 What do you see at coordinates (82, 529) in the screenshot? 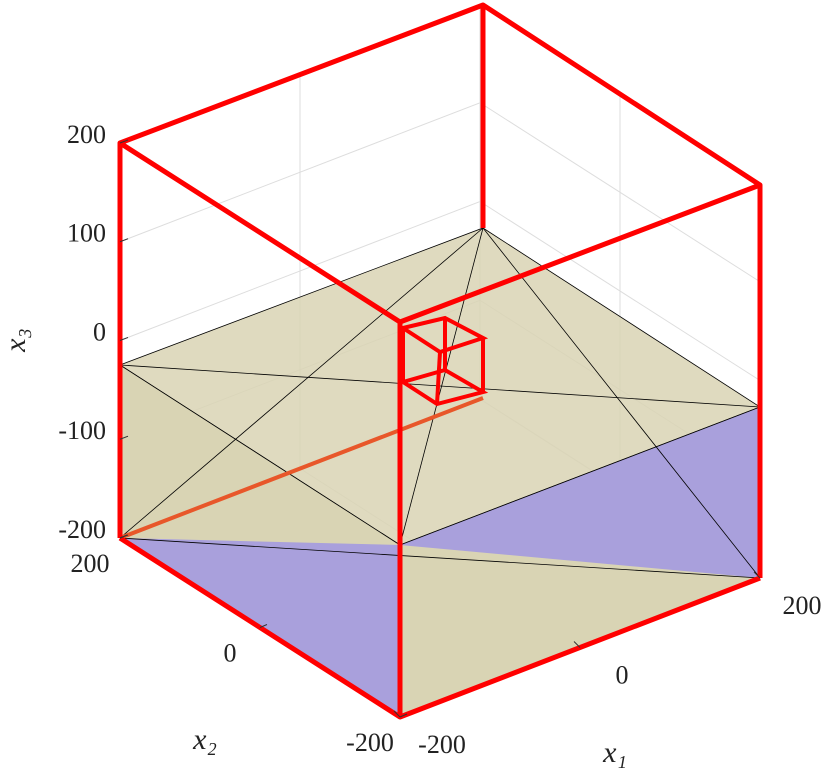
I see `z-tick-label: -200` at bounding box center [82, 529].